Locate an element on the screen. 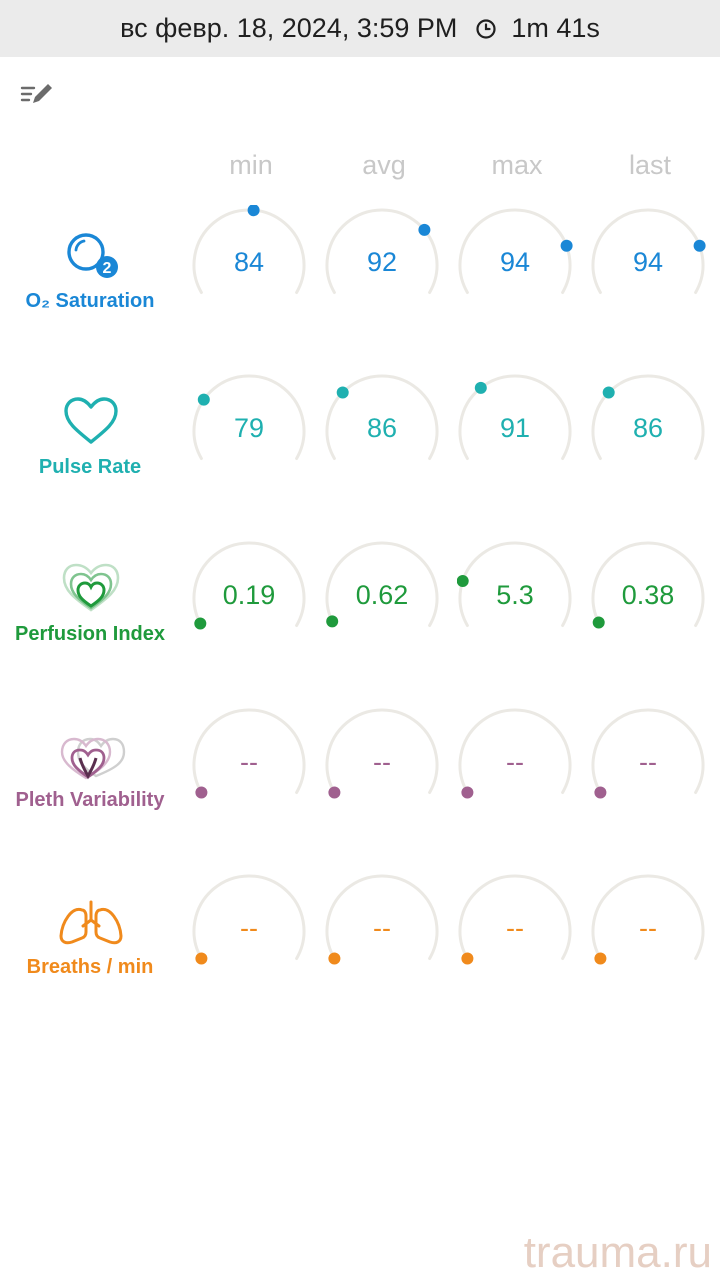 This screenshot has height=1280, width=720. gauge-value: 5.3 is located at coordinates (515, 595).